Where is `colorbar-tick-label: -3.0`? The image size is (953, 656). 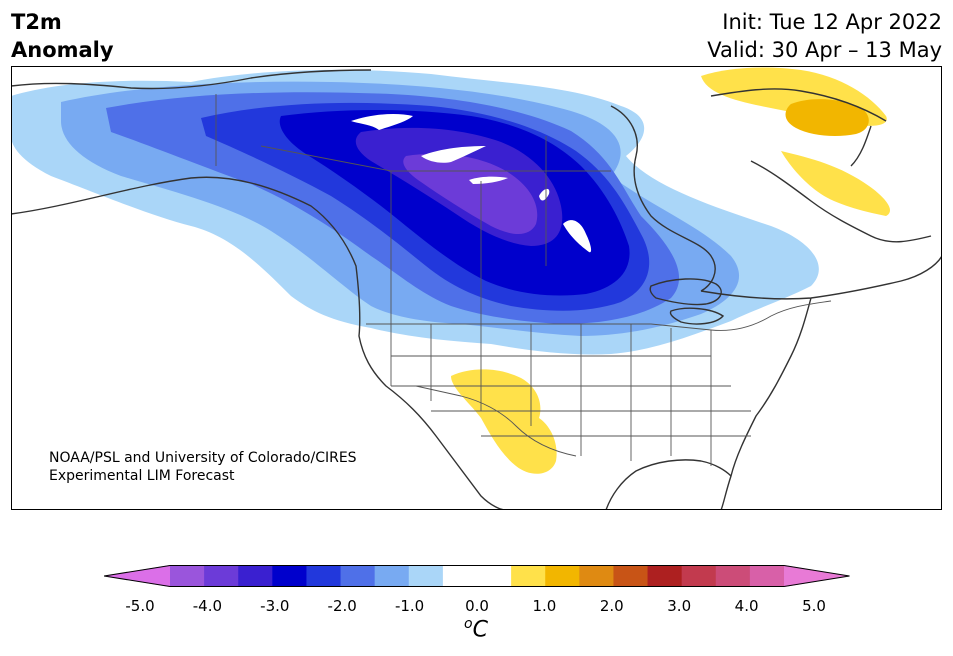 colorbar-tick-label: -3.0 is located at coordinates (275, 606).